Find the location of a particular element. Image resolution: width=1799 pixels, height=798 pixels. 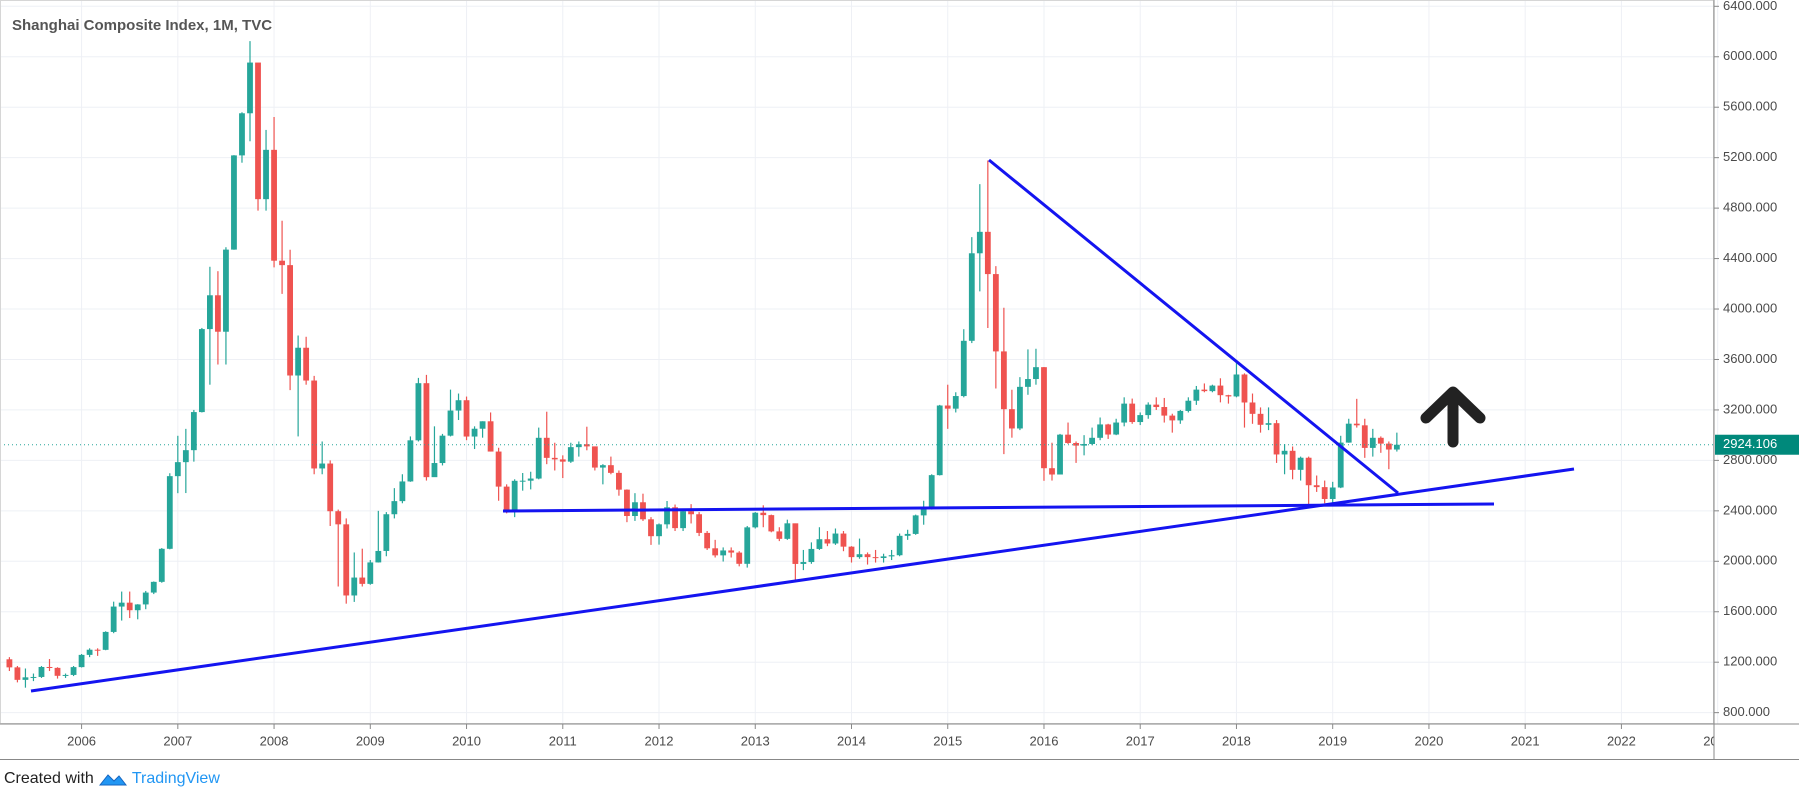

y-tick-label: 5600.000 is located at coordinates (1750, 106).